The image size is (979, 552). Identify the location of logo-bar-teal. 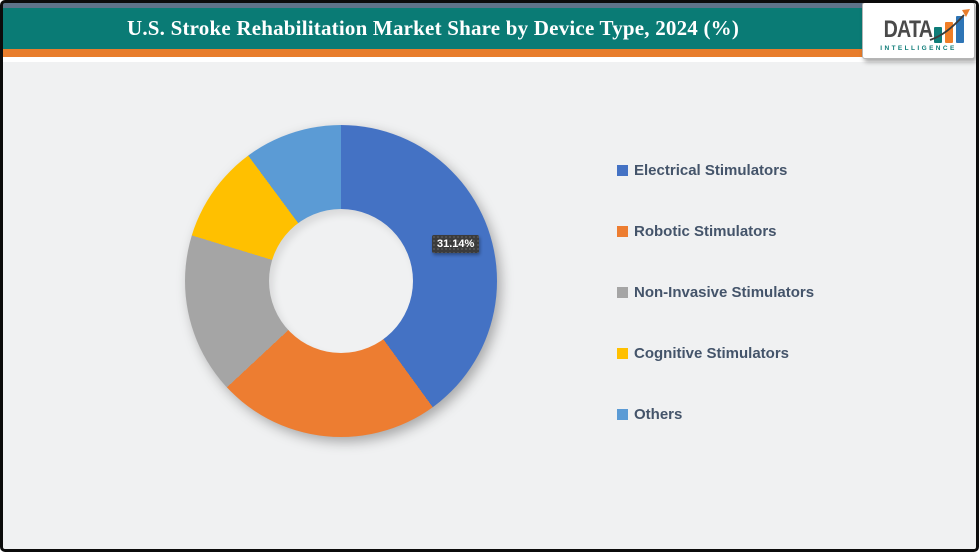
(938, 35).